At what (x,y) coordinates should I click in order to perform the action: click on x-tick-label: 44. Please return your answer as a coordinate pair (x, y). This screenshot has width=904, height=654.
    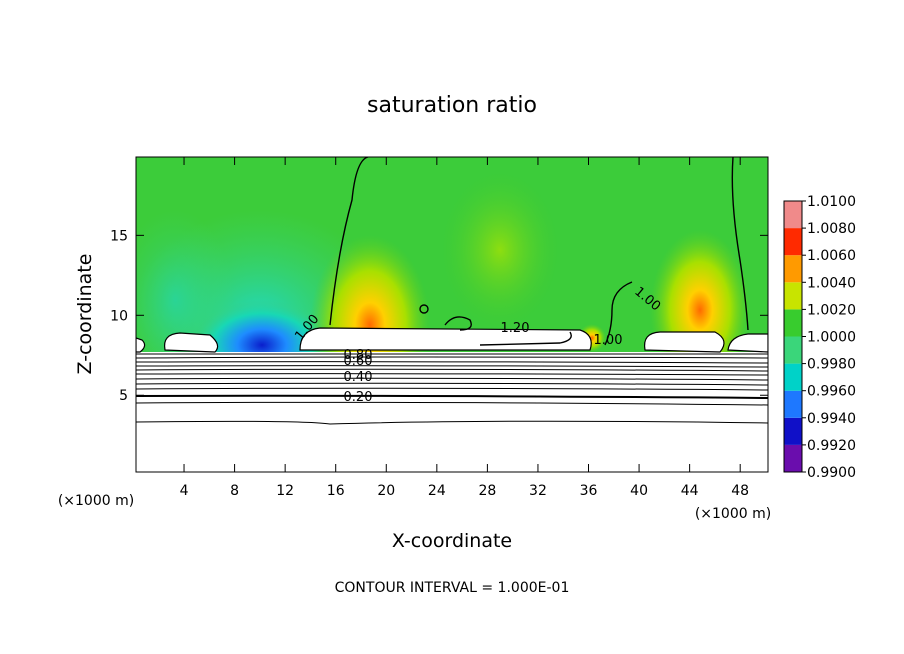
    Looking at the image, I should click on (690, 491).